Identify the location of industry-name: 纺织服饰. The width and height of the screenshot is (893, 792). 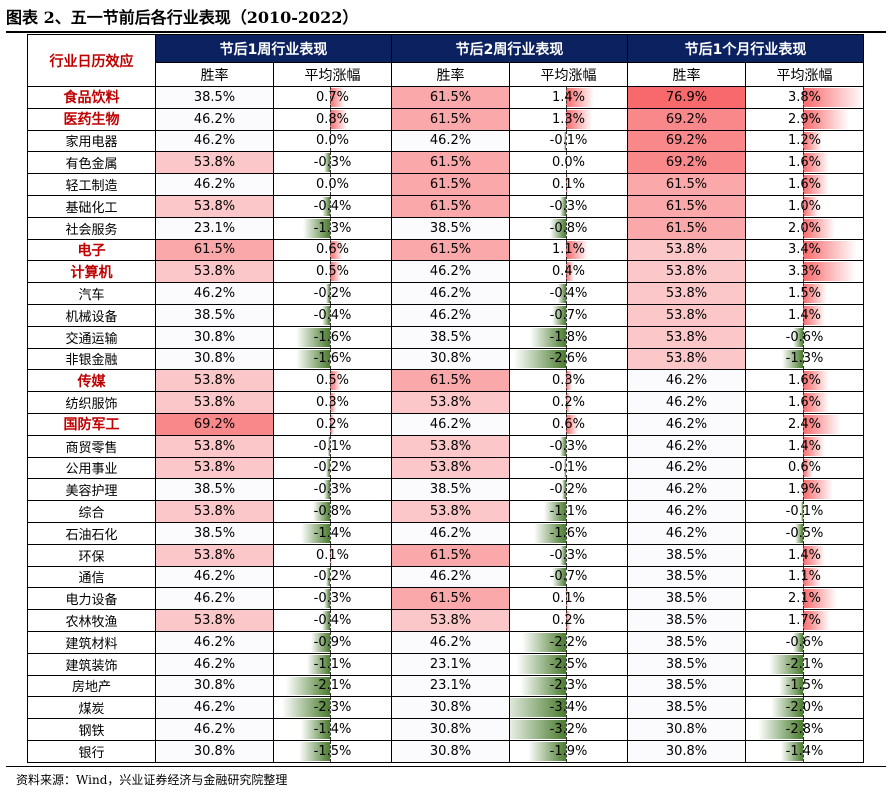
(91, 402).